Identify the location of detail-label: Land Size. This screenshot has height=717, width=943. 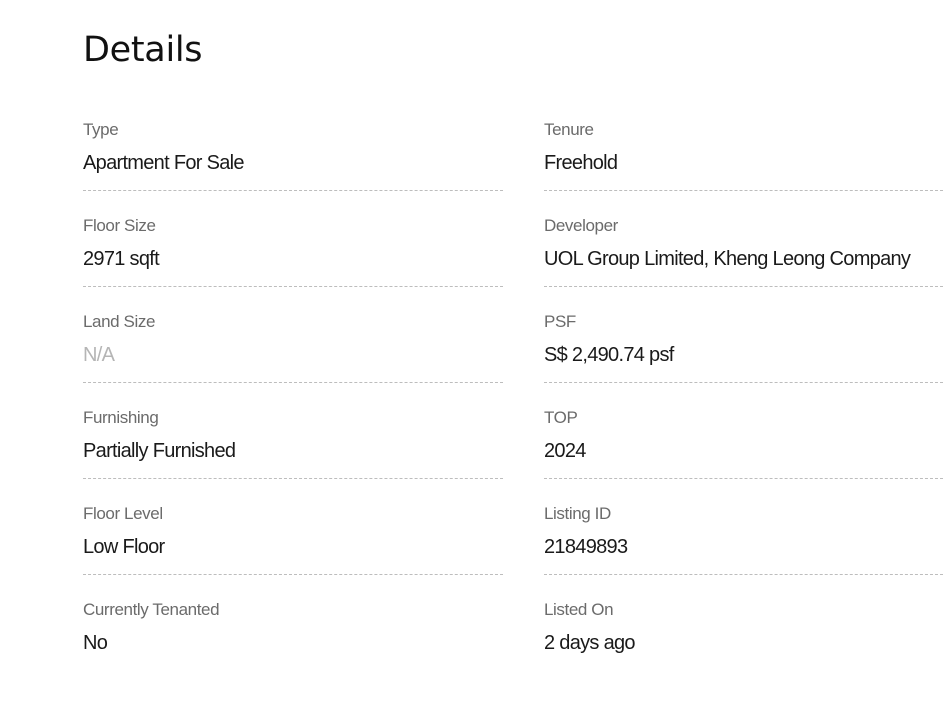
(119, 321).